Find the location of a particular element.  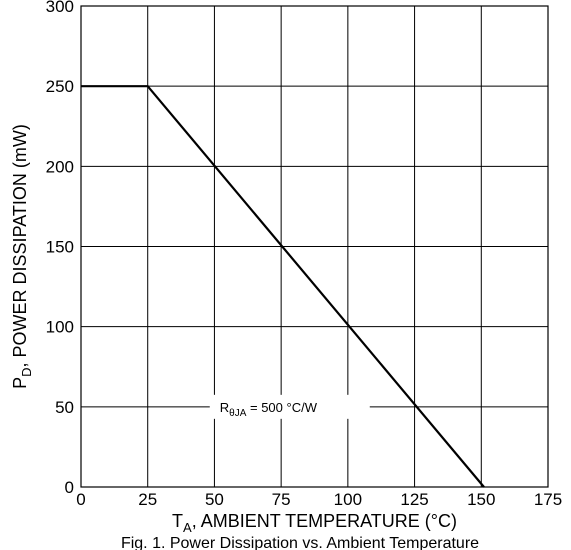

thermal-resistance-annotation: RθJA = 500 °C/W is located at coordinates (289, 406).